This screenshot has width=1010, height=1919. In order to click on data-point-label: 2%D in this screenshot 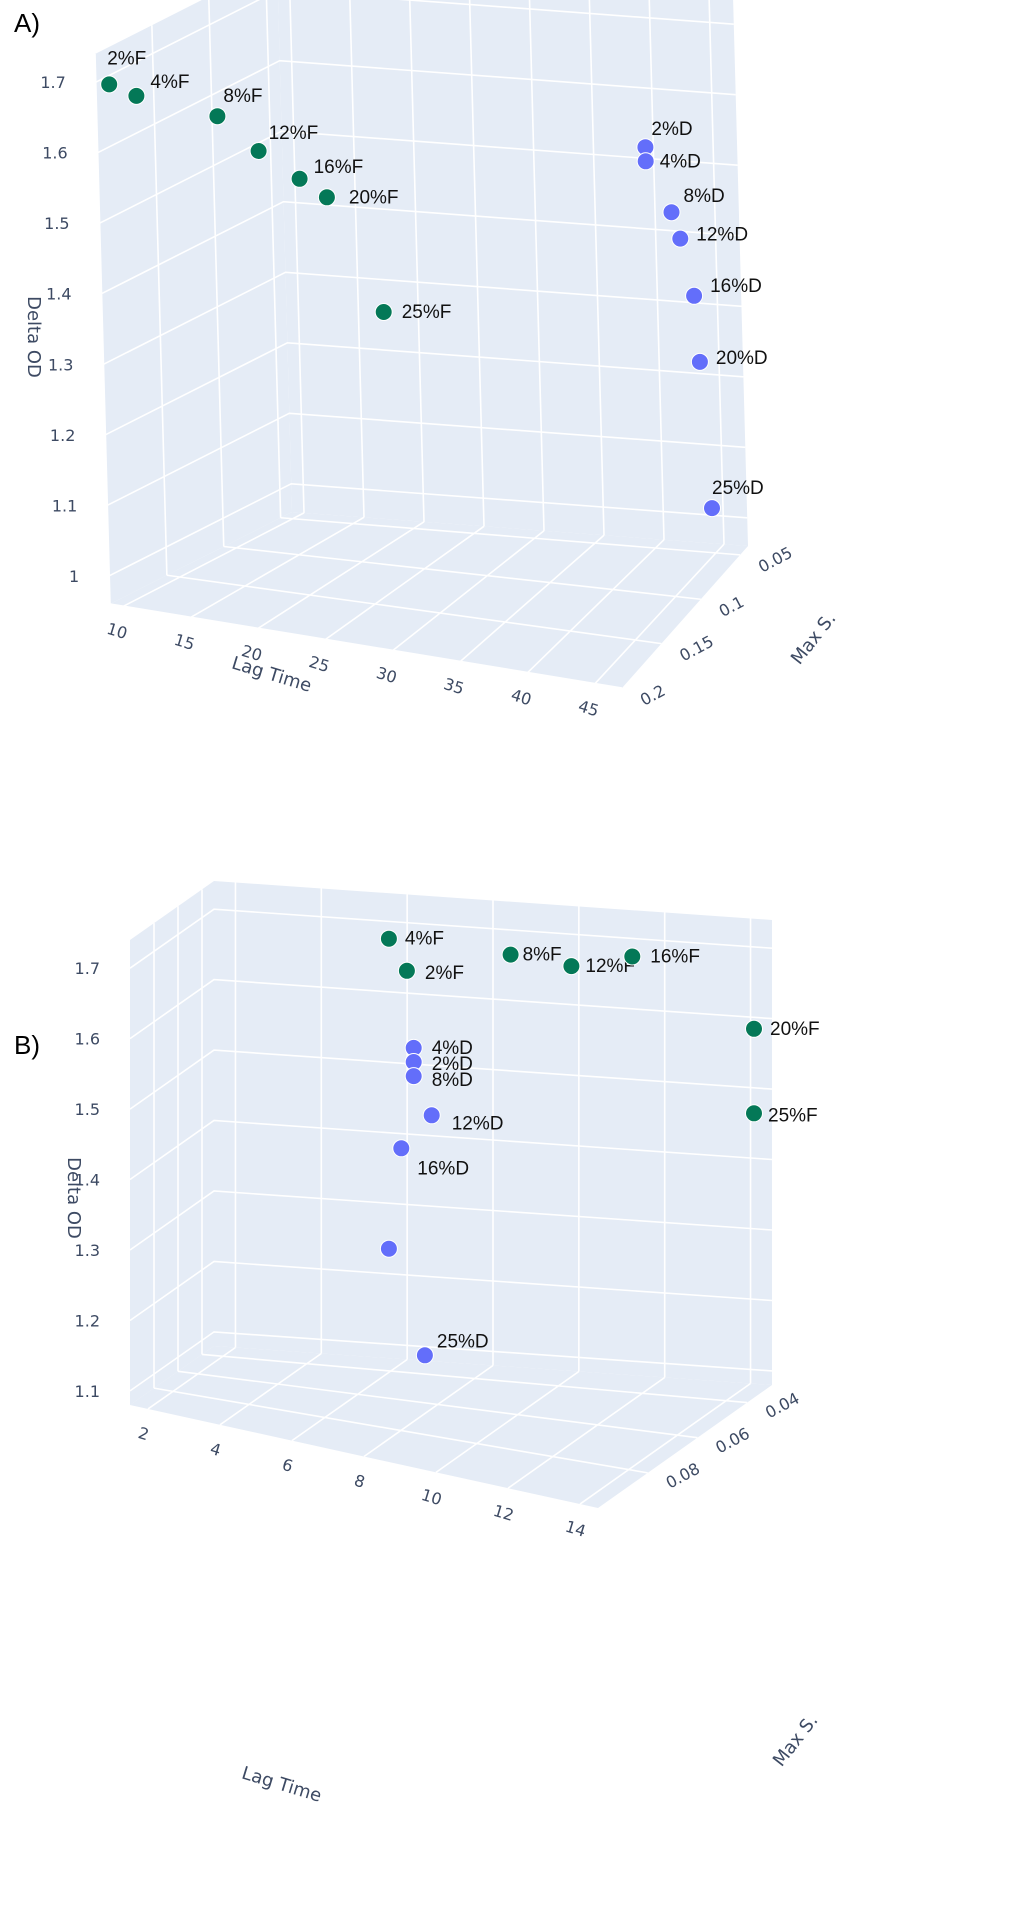, I will do `click(671, 129)`.